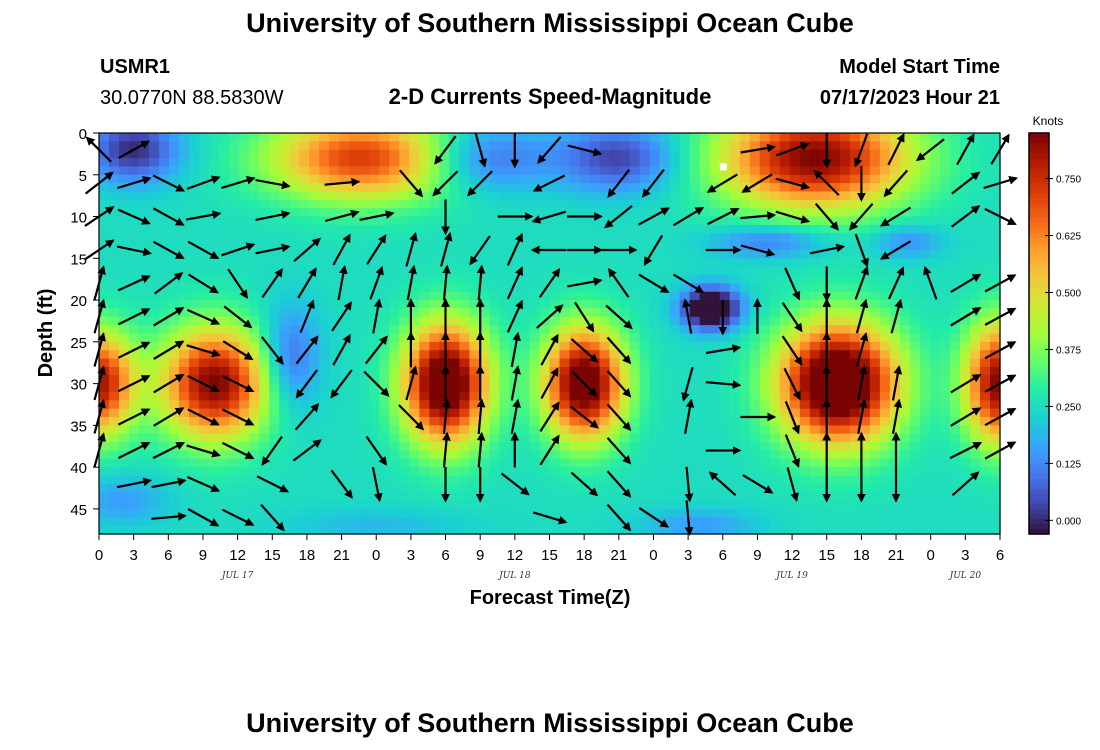 This screenshot has height=750, width=1100. What do you see at coordinates (826, 555) in the screenshot?
I see `x-tick-label: 15` at bounding box center [826, 555].